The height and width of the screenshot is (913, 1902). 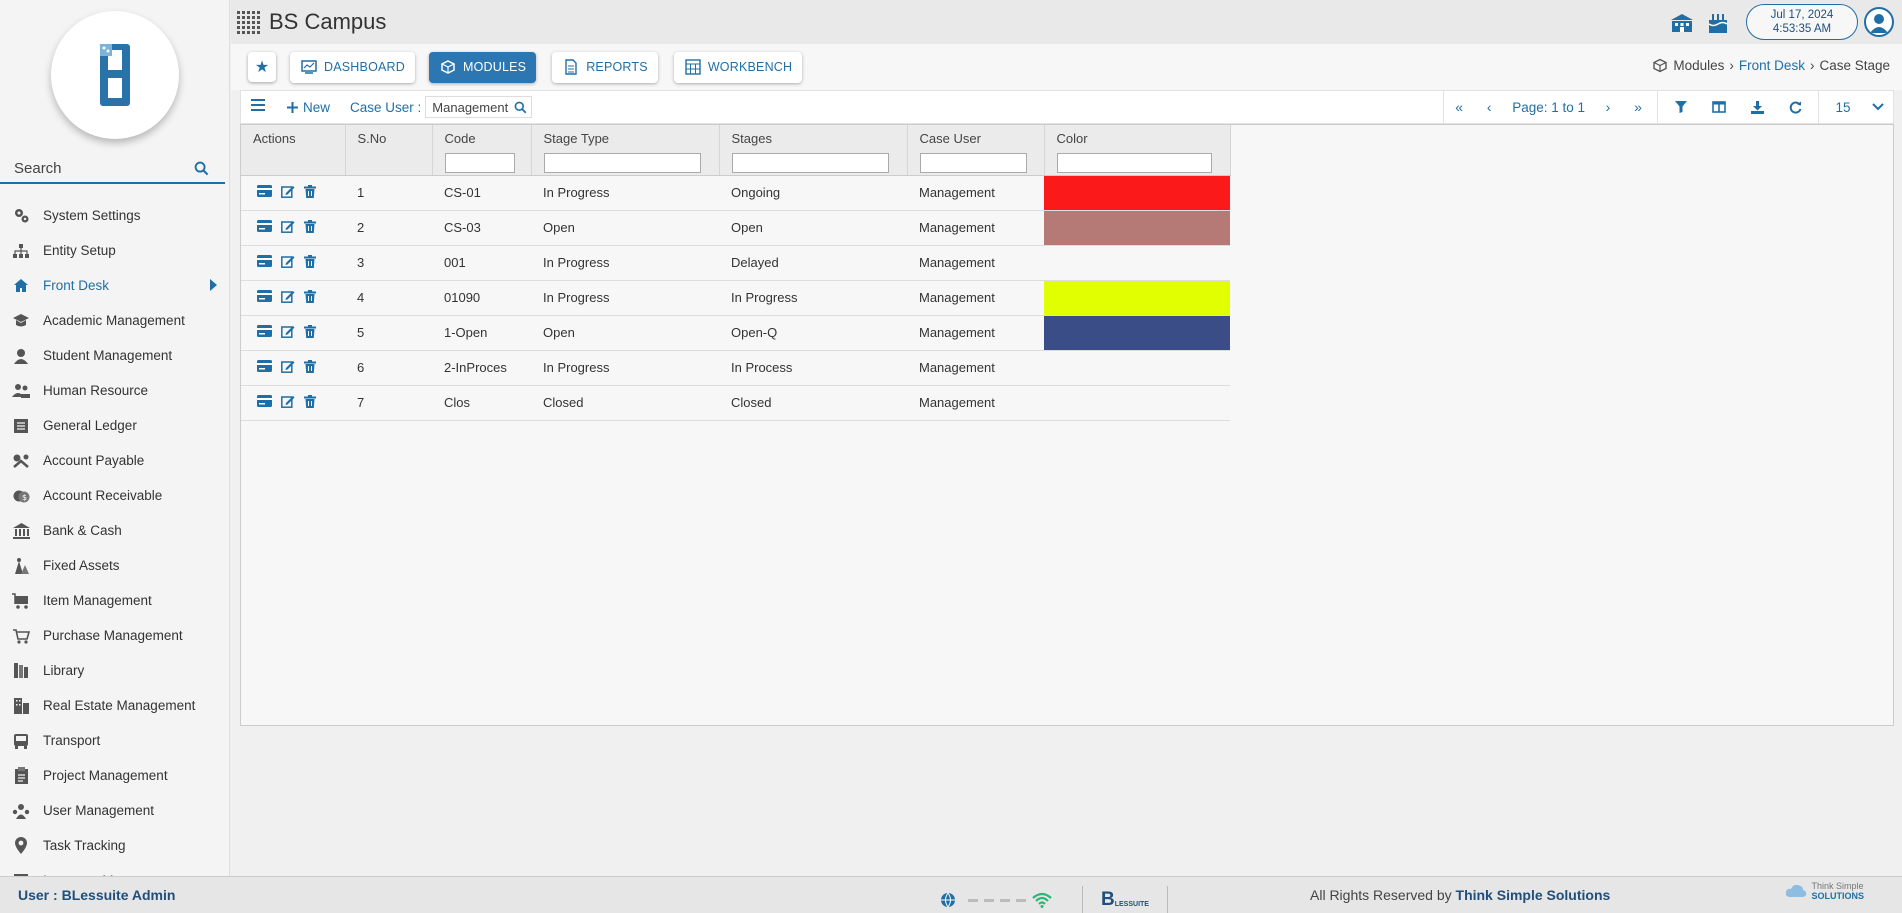 I want to click on case-user-select: Management, so click(x=479, y=107).